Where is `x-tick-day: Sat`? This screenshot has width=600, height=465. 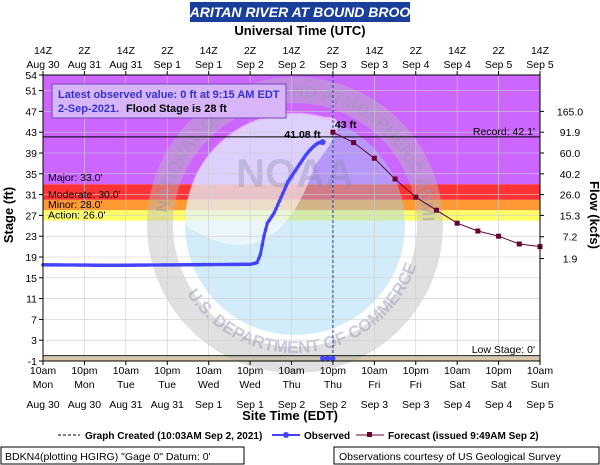
x-tick-day: Sat is located at coordinates (499, 385).